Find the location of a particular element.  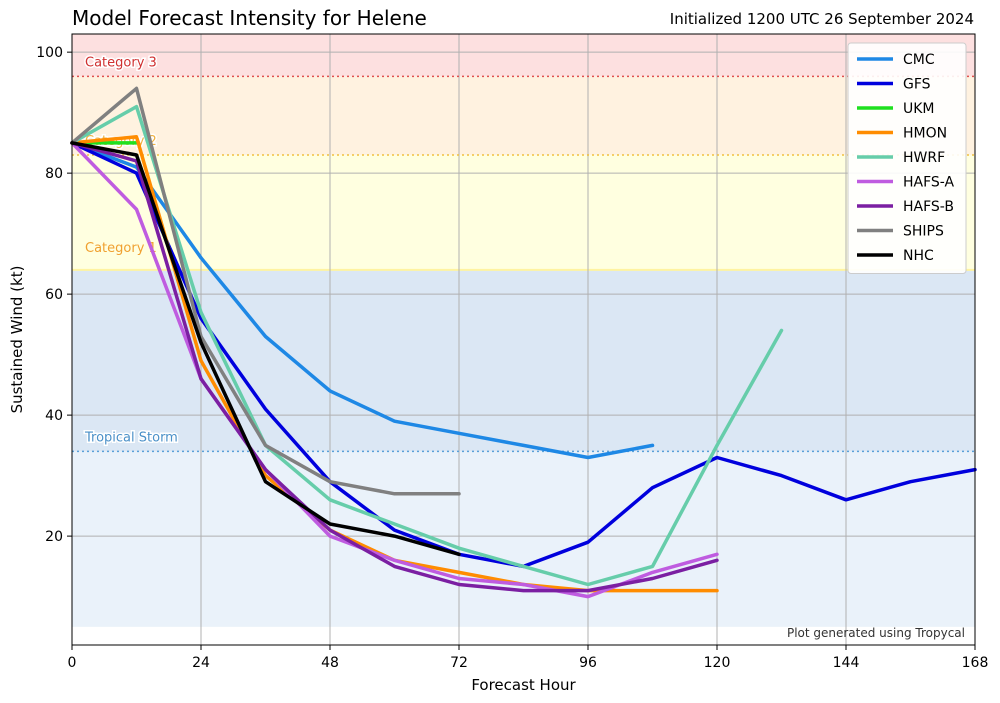

x-tick-label-120: 120 is located at coordinates (717, 663).